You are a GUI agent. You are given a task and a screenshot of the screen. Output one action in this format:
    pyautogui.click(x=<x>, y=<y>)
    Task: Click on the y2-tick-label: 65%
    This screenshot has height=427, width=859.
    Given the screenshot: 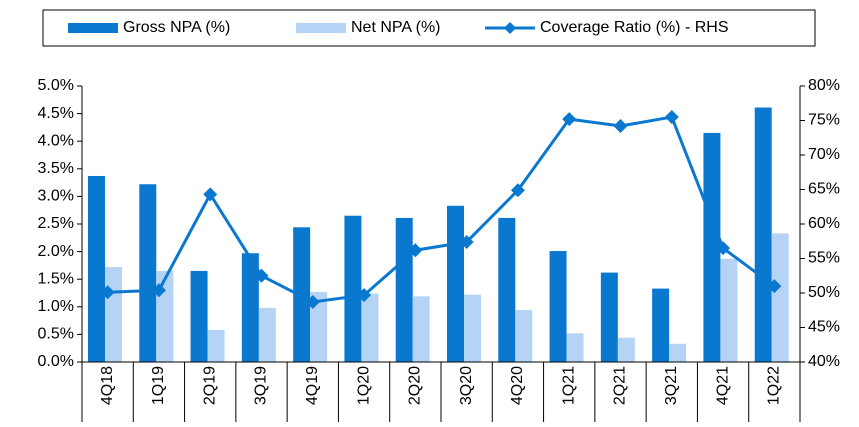 What is the action you would take?
    pyautogui.click(x=824, y=189)
    